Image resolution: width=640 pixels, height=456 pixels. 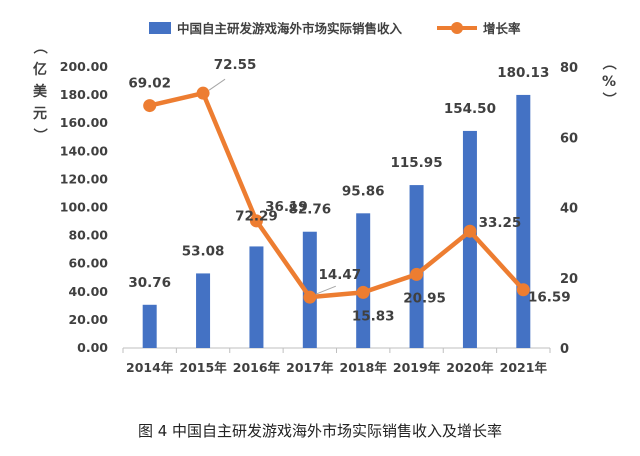 I want to click on y-left-tick-label: 160.00, so click(x=84, y=122).